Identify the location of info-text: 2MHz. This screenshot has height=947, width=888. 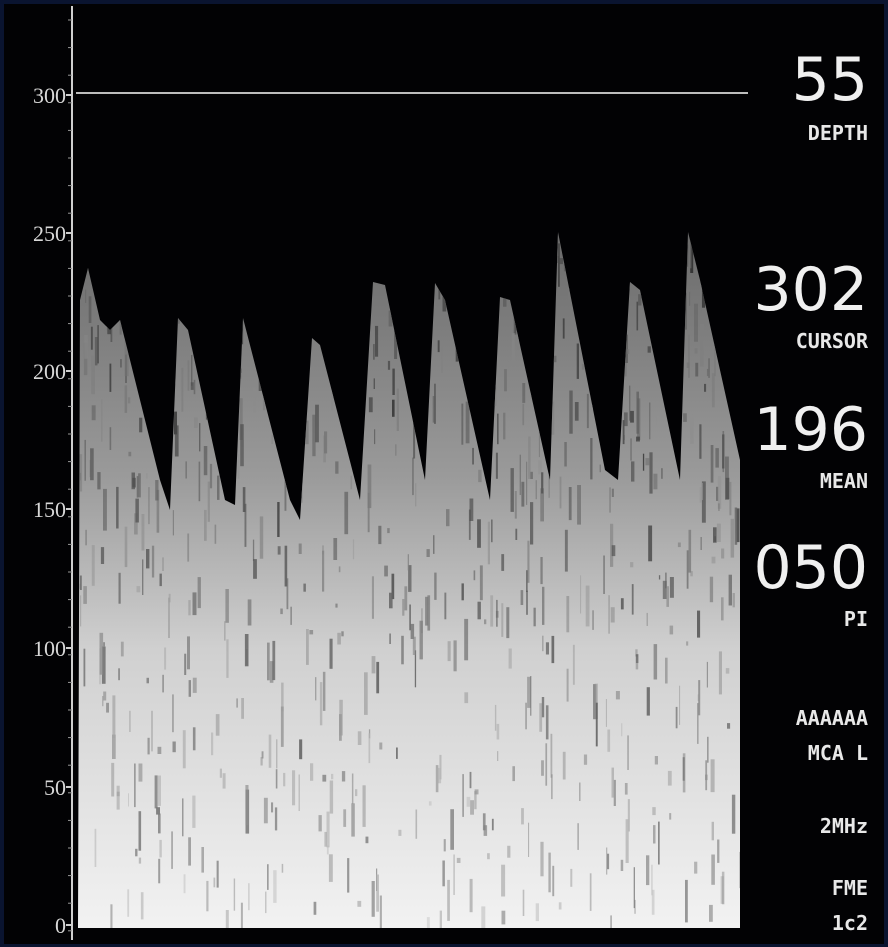
(844, 826).